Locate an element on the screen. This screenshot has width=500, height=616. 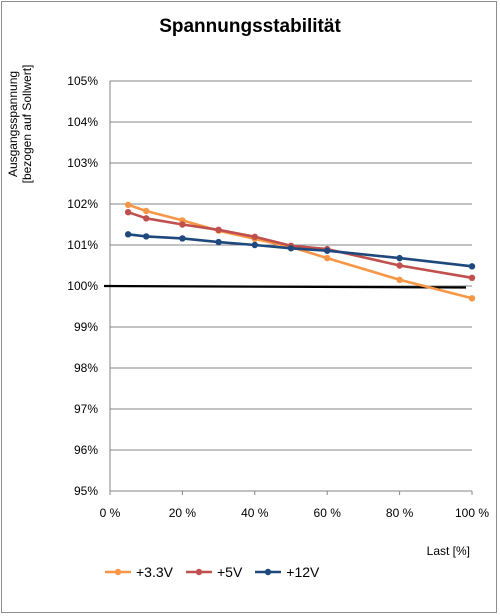
y-tick-label: 98% is located at coordinates (86, 368).